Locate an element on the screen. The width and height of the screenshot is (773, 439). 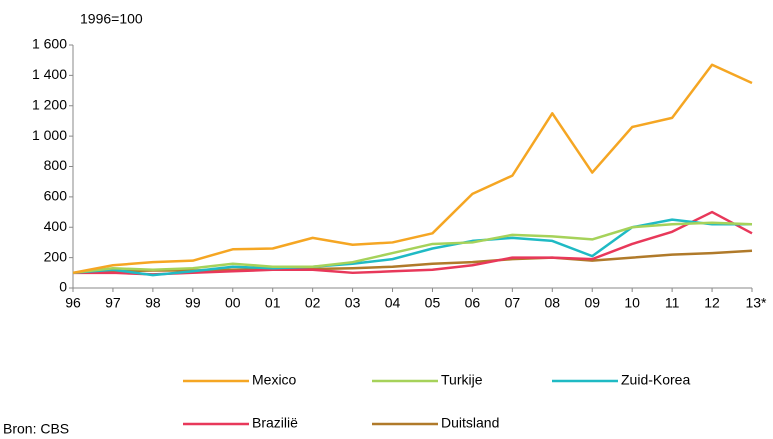
legend-label: Zuid-Korea is located at coordinates (655, 380).